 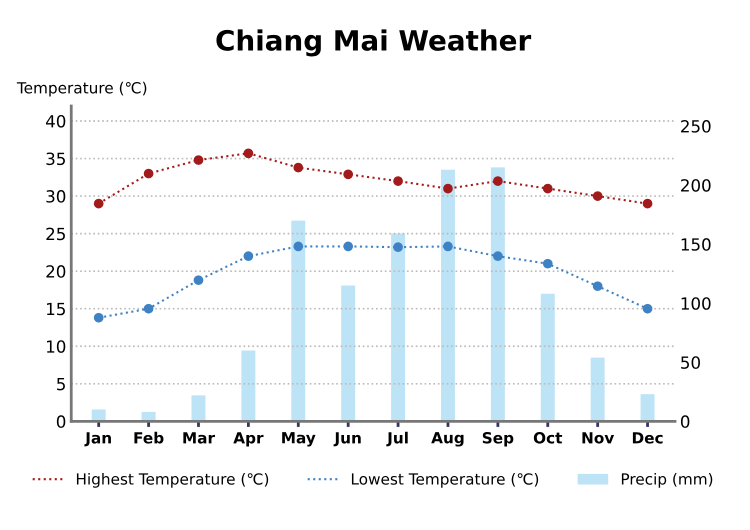 I want to click on y-tick-label: 10, so click(x=56, y=346).